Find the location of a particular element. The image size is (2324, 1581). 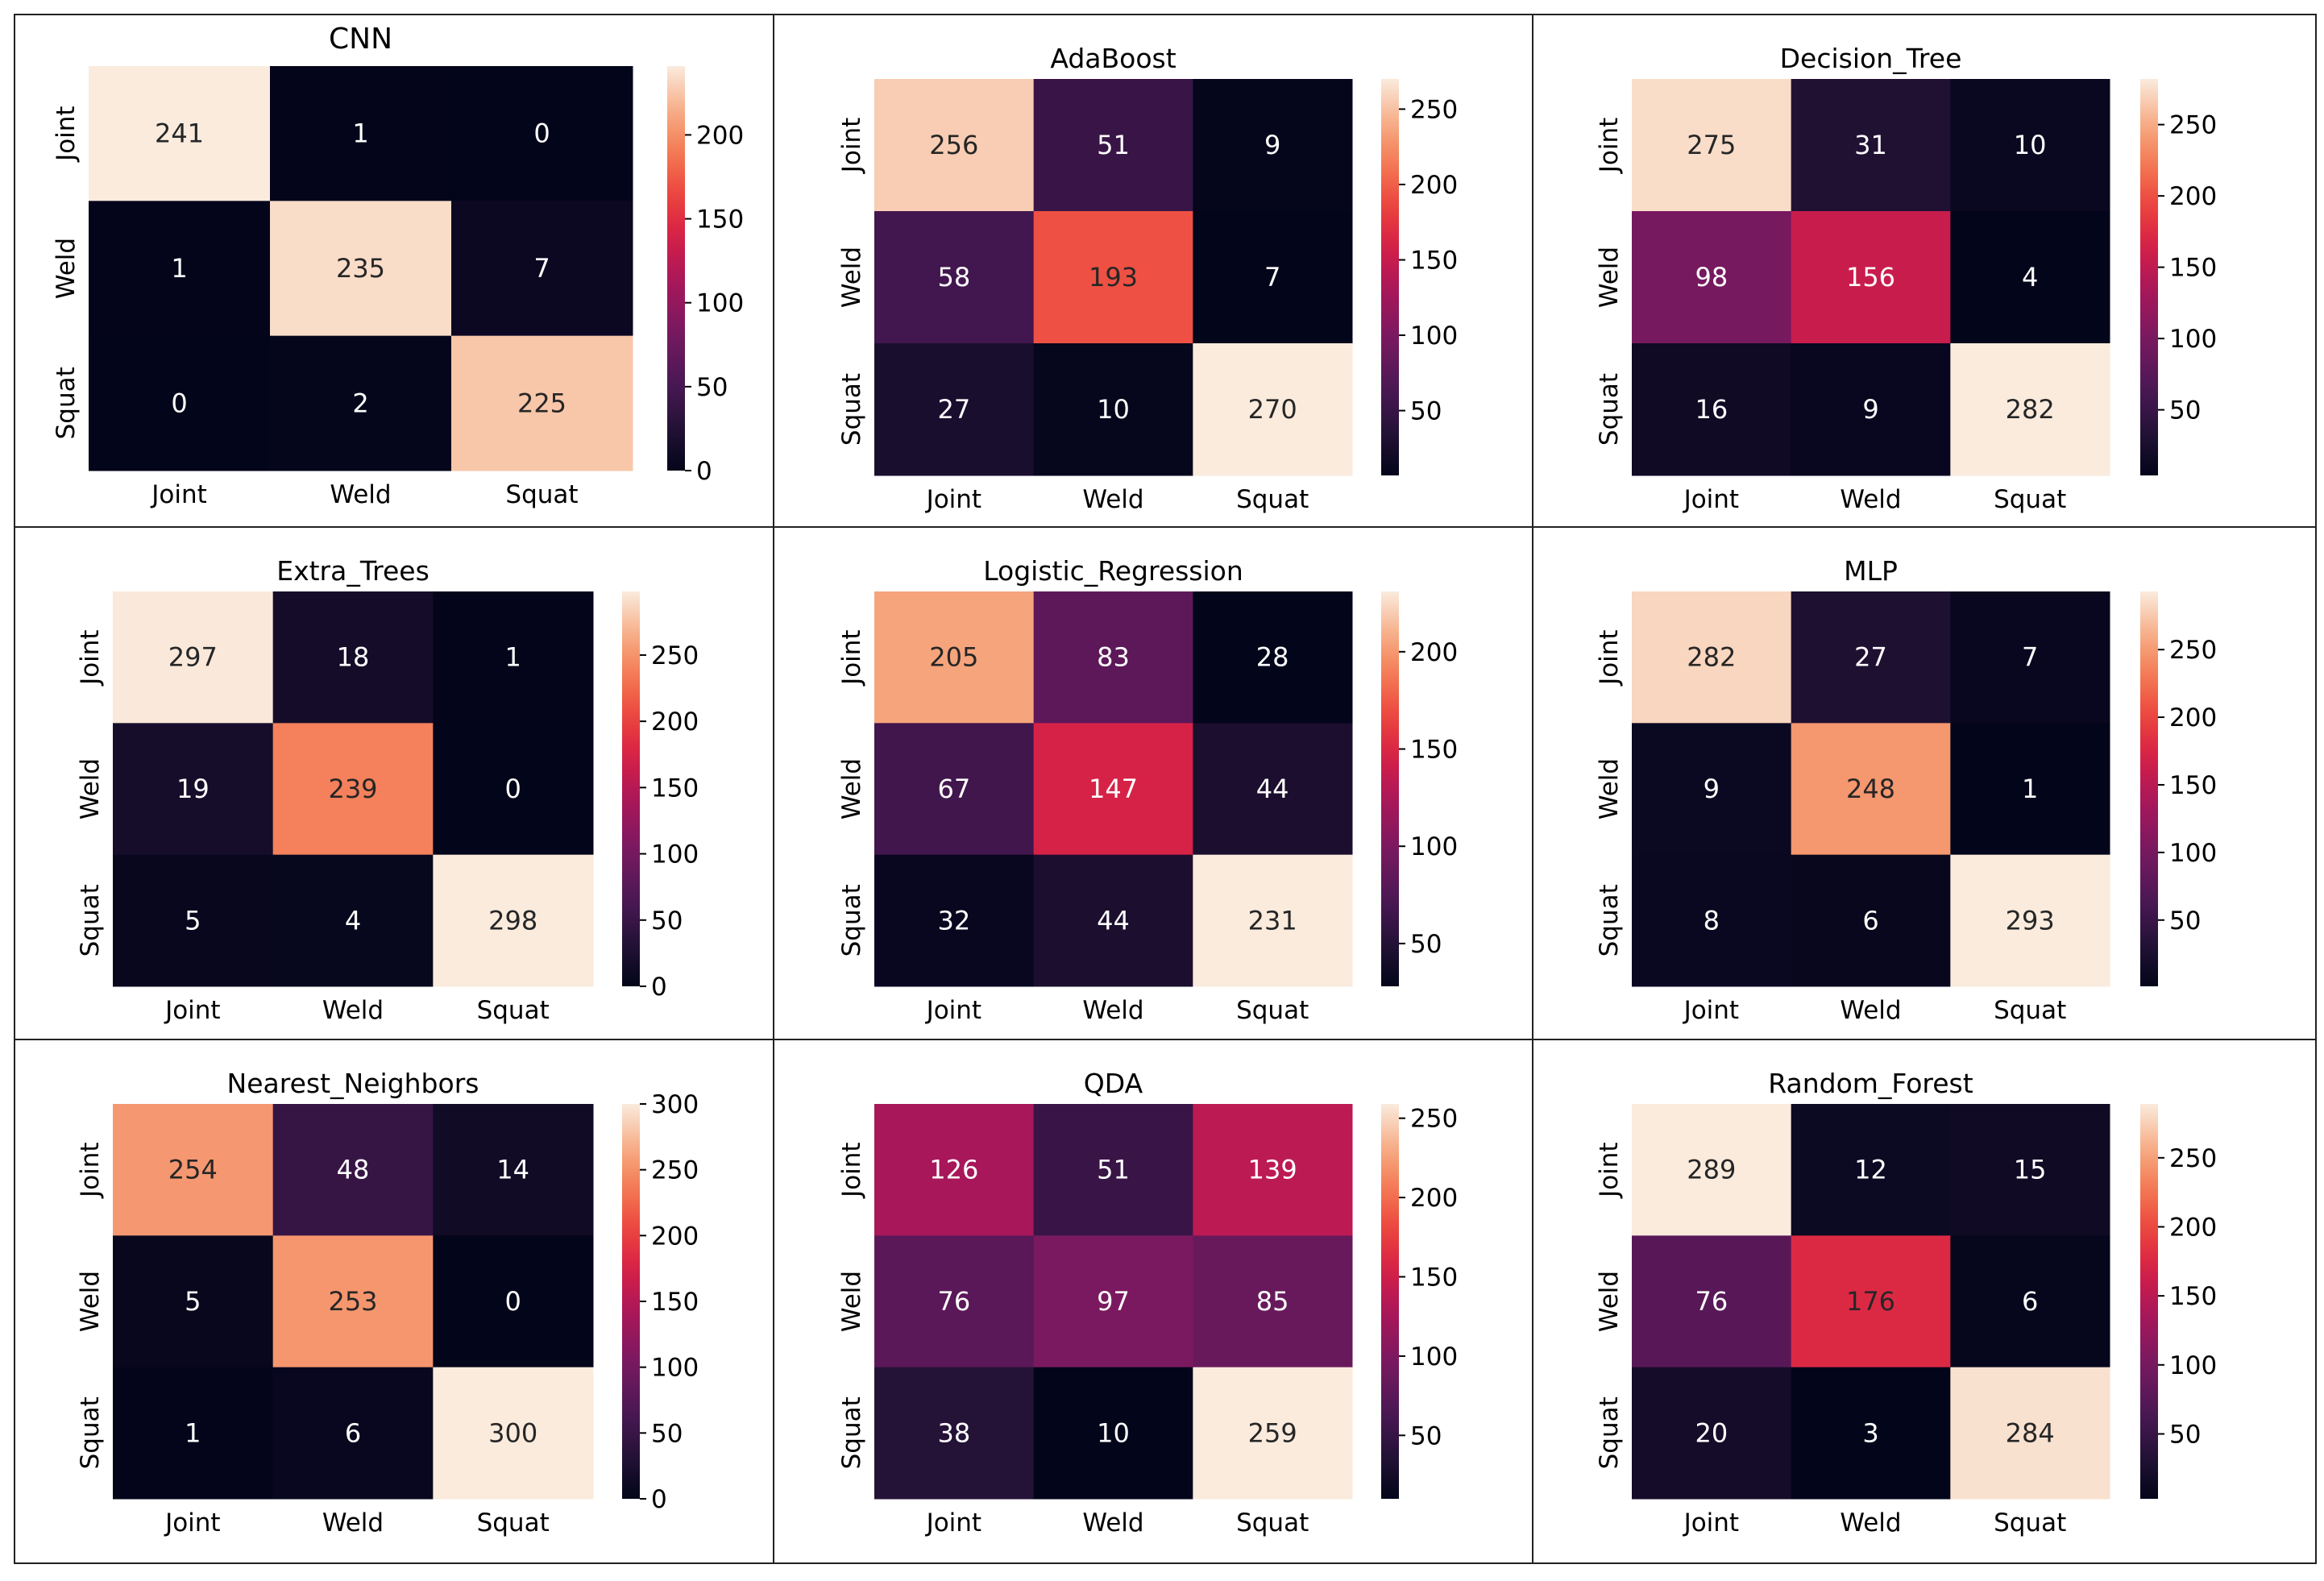

chart-title: Nearest_Neighbors is located at coordinates (353, 1083).